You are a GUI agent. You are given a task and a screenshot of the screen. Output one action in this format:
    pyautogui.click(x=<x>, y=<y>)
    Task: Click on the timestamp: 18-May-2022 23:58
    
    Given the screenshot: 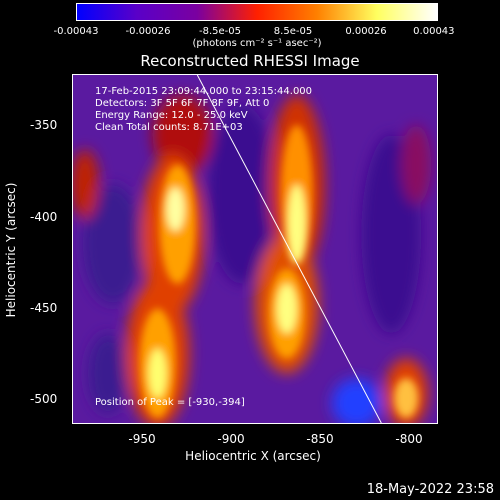 What is the action you would take?
    pyautogui.click(x=430, y=489)
    